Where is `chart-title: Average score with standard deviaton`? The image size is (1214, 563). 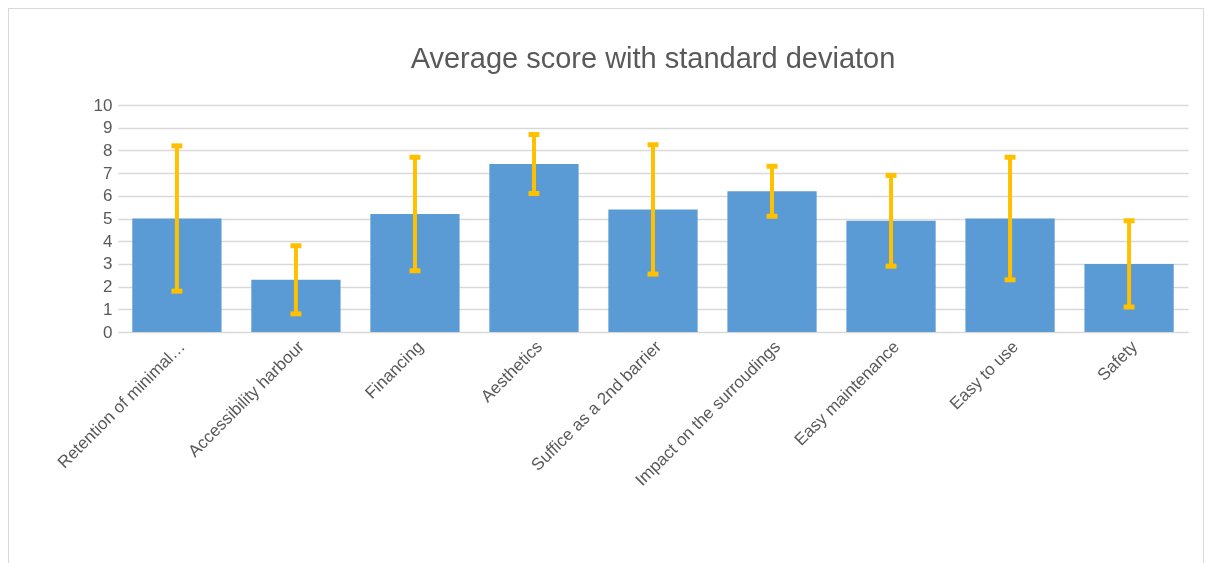 chart-title: Average score with standard deviaton is located at coordinates (653, 58).